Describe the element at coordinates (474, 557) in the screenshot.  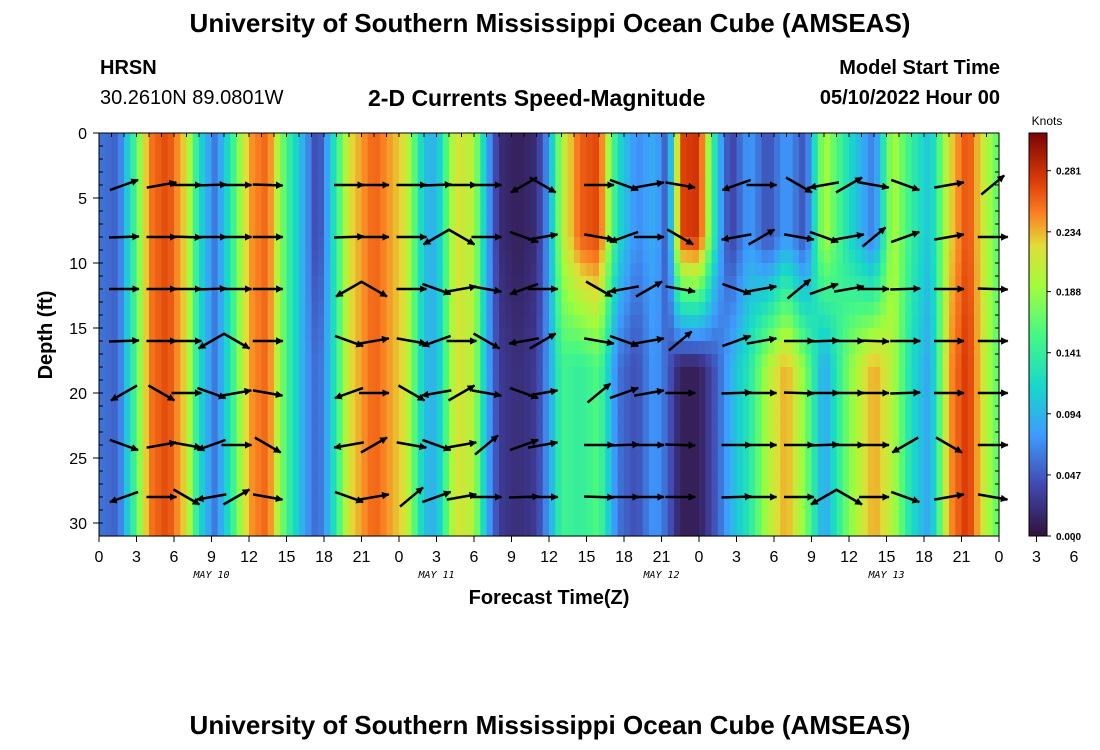
I see `x-tick-label: 6` at that location.